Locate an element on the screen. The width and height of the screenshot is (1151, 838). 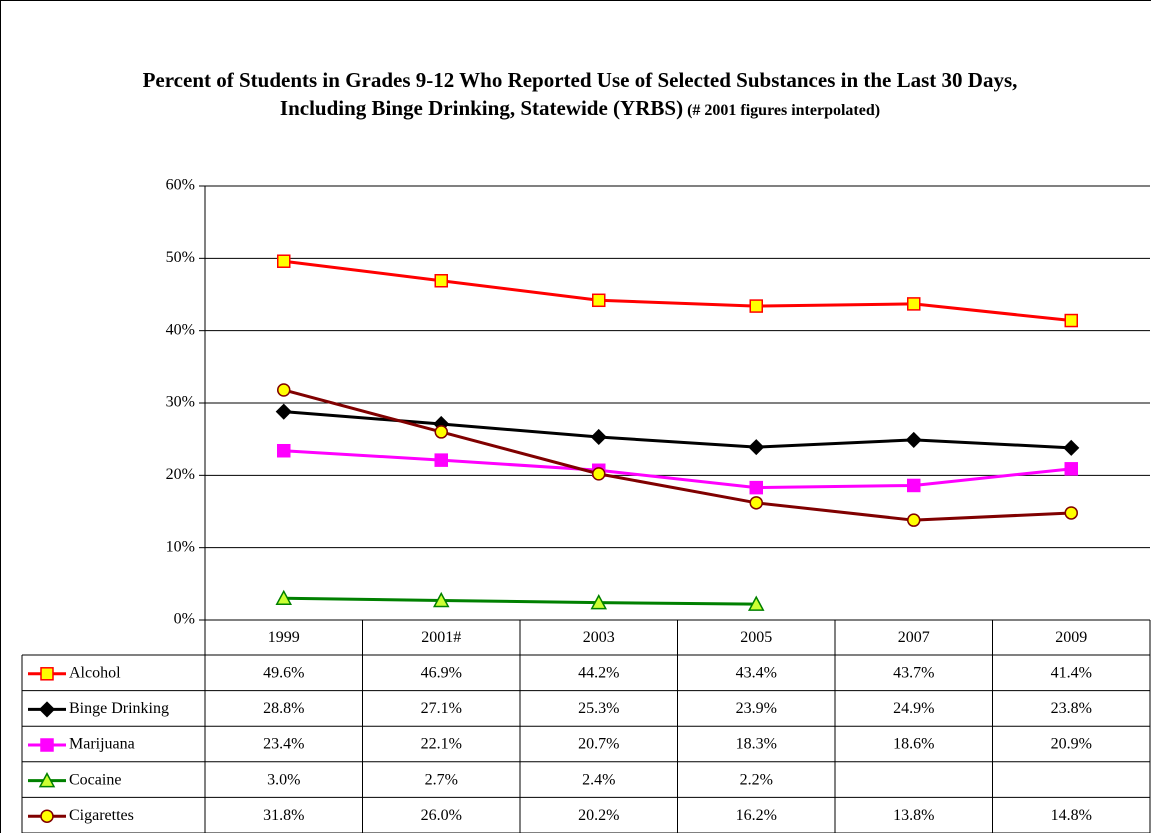
data-label: 23.8% is located at coordinates (1071, 708).